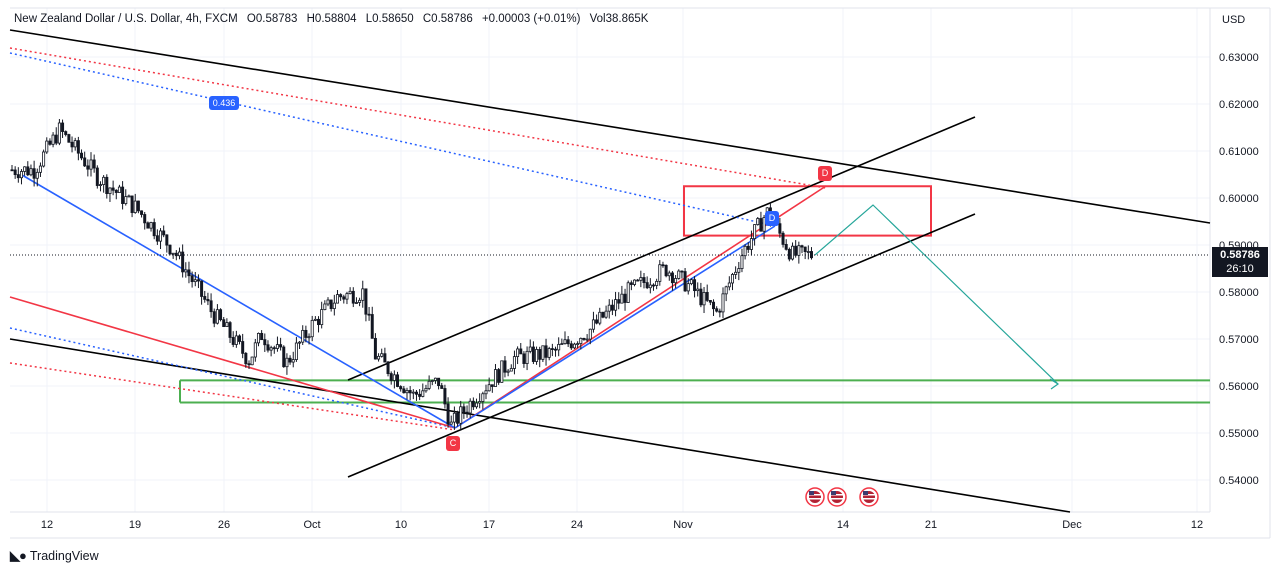  I want to click on last-price-value: 0.58786, so click(1240, 255).